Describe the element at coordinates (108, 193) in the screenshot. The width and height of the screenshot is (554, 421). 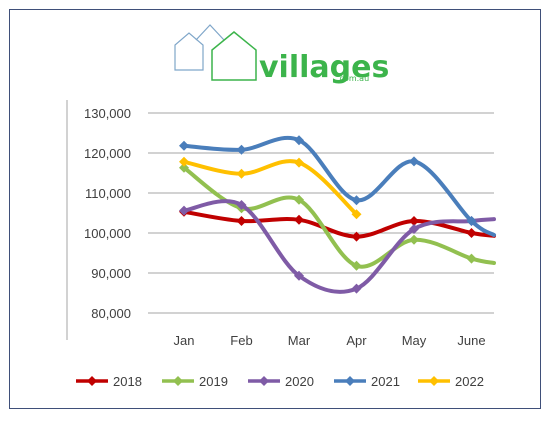
I see `y-tick-label: 110,000` at that location.